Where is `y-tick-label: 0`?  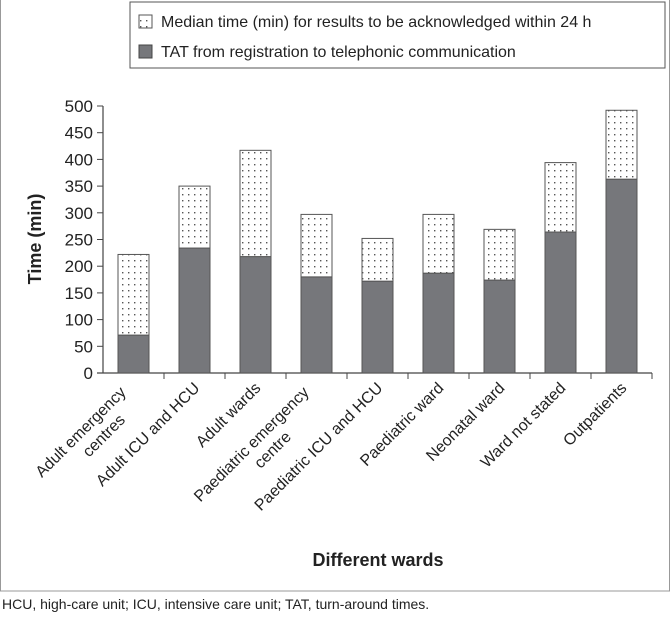
y-tick-label: 0 is located at coordinates (88, 373).